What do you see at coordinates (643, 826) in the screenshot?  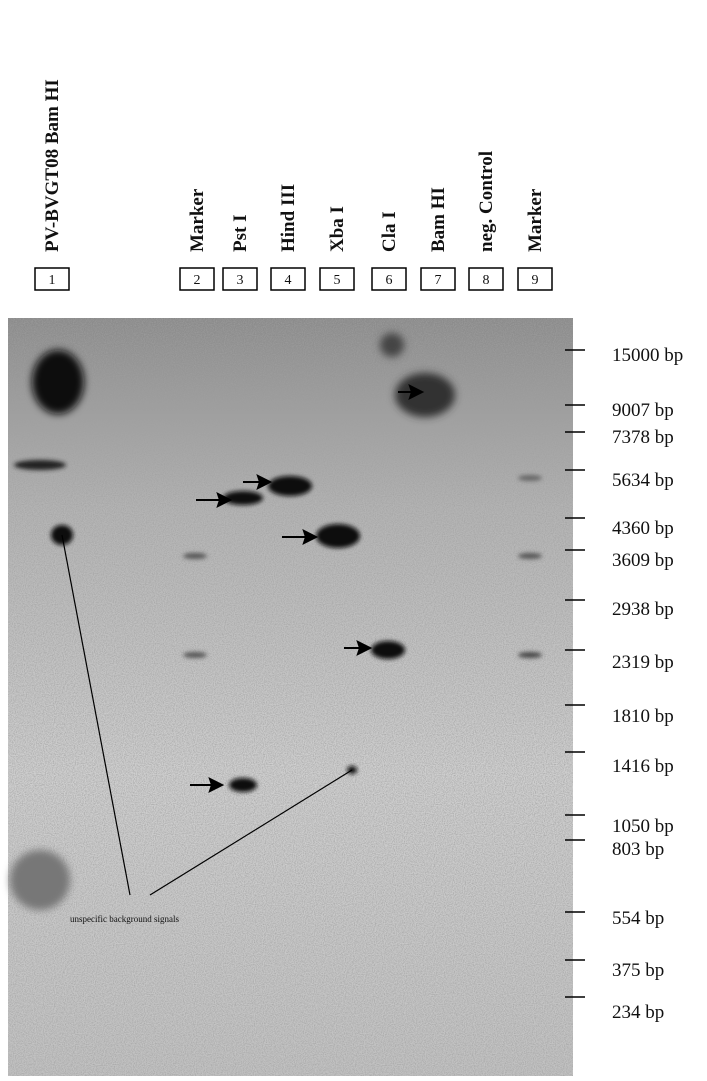 I see `marker-label: 1050 bp` at bounding box center [643, 826].